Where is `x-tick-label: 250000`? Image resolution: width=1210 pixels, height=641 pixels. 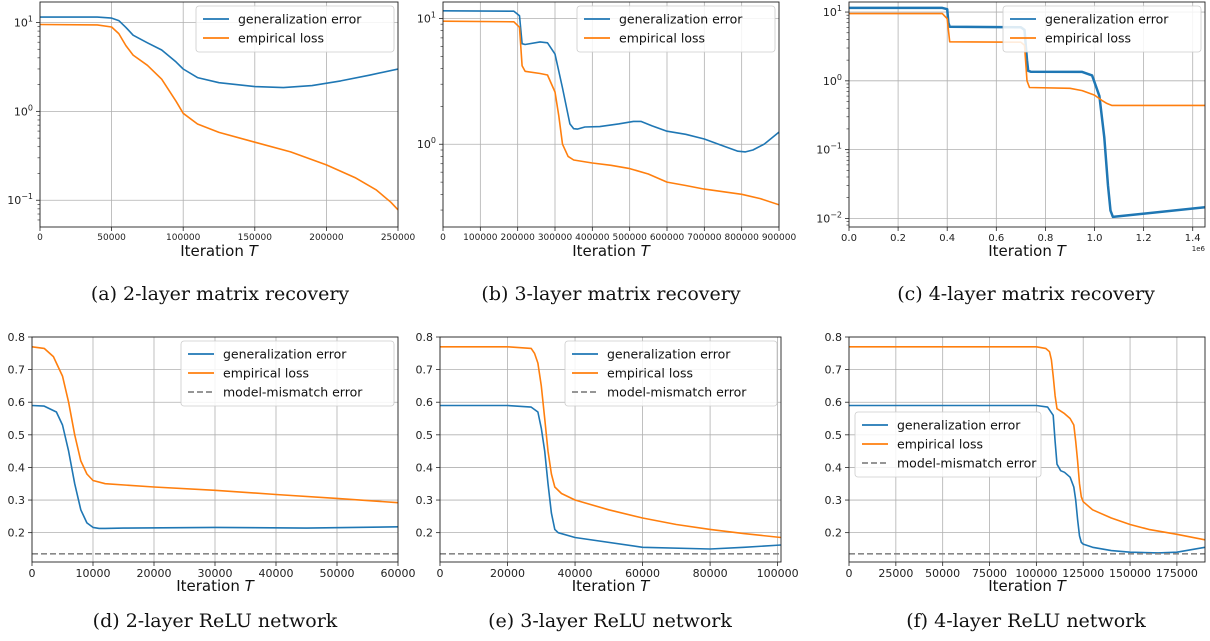
x-tick-label: 250000 is located at coordinates (398, 238).